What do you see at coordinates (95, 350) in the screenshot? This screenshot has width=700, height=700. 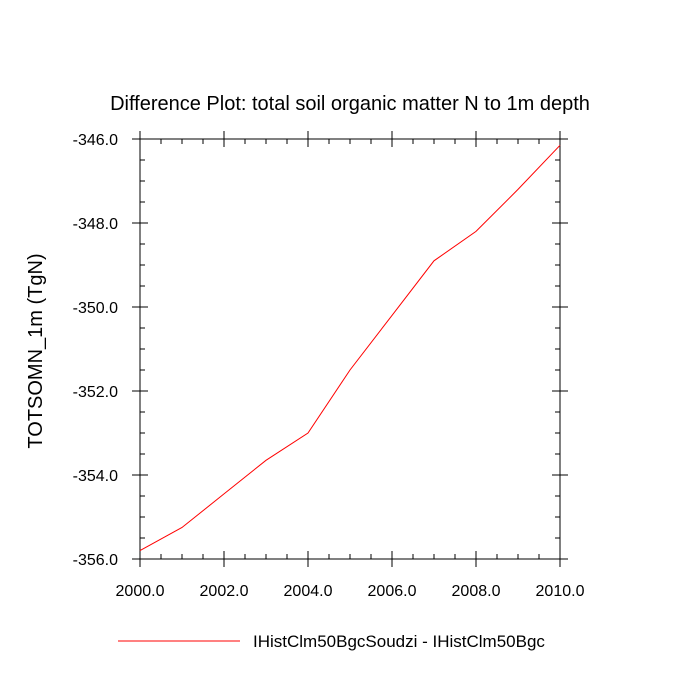 I see `y-tick-labels: -356.0 -354.0 -352.0 -350.0 -348.0 -346.0` at bounding box center [95, 350].